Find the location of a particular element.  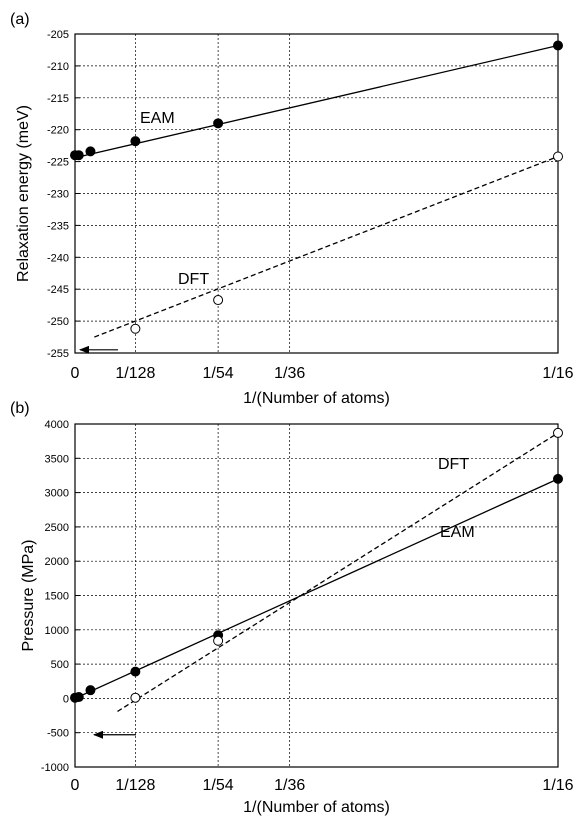

y-tick-label: 3000 is located at coordinates (57, 494).